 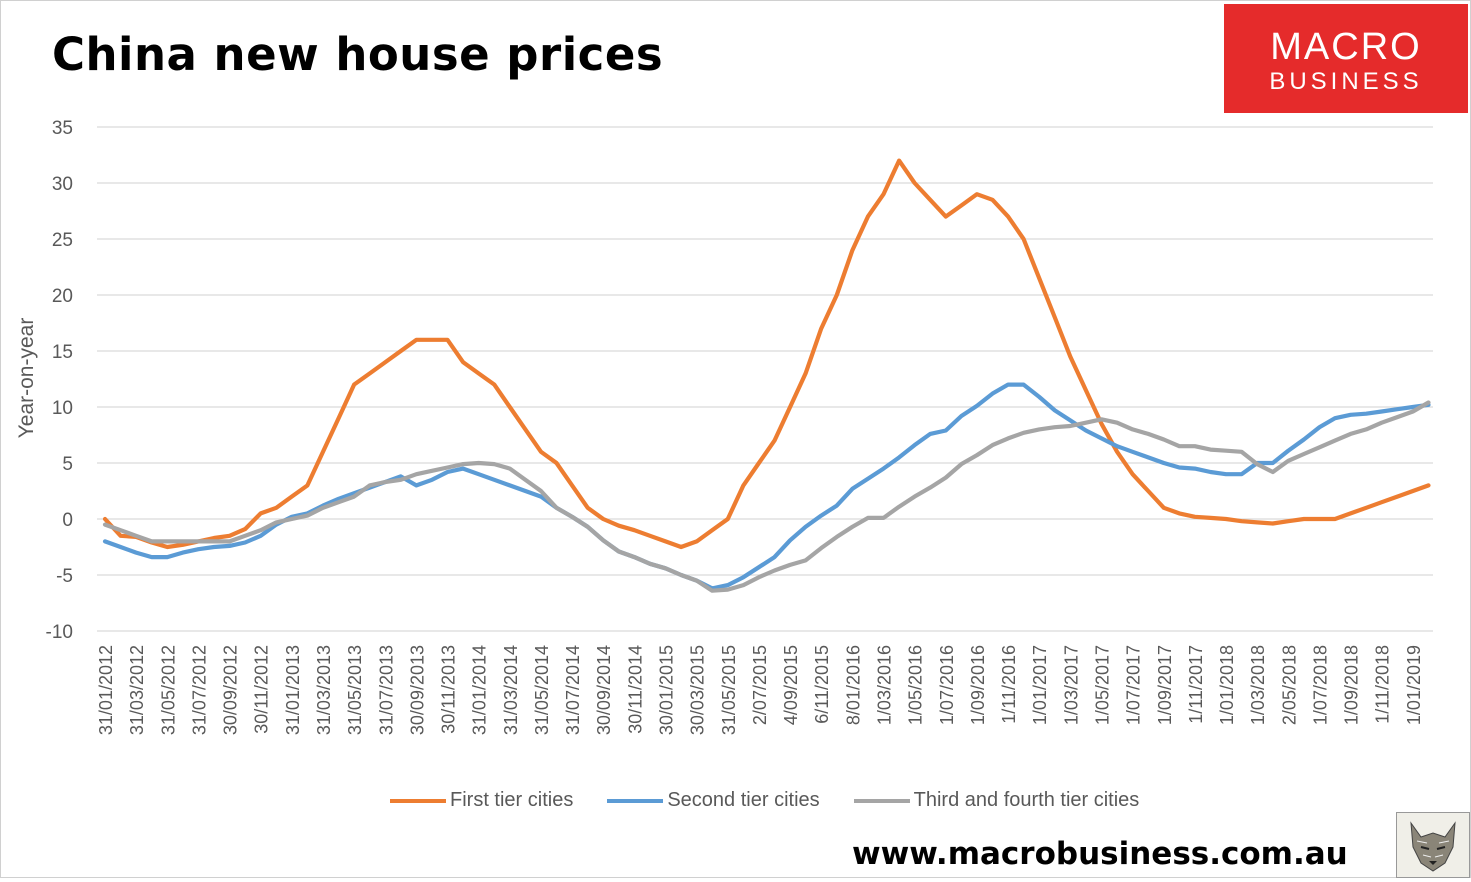 What do you see at coordinates (635, 689) in the screenshot?
I see `x-tick-label: 30/11/2014` at bounding box center [635, 689].